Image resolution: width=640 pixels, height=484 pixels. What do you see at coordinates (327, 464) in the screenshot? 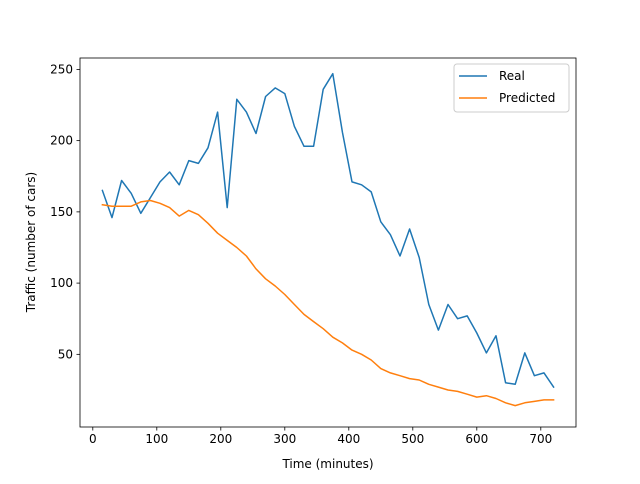
I see `x-axis-label: Time (minutes)` at bounding box center [327, 464].